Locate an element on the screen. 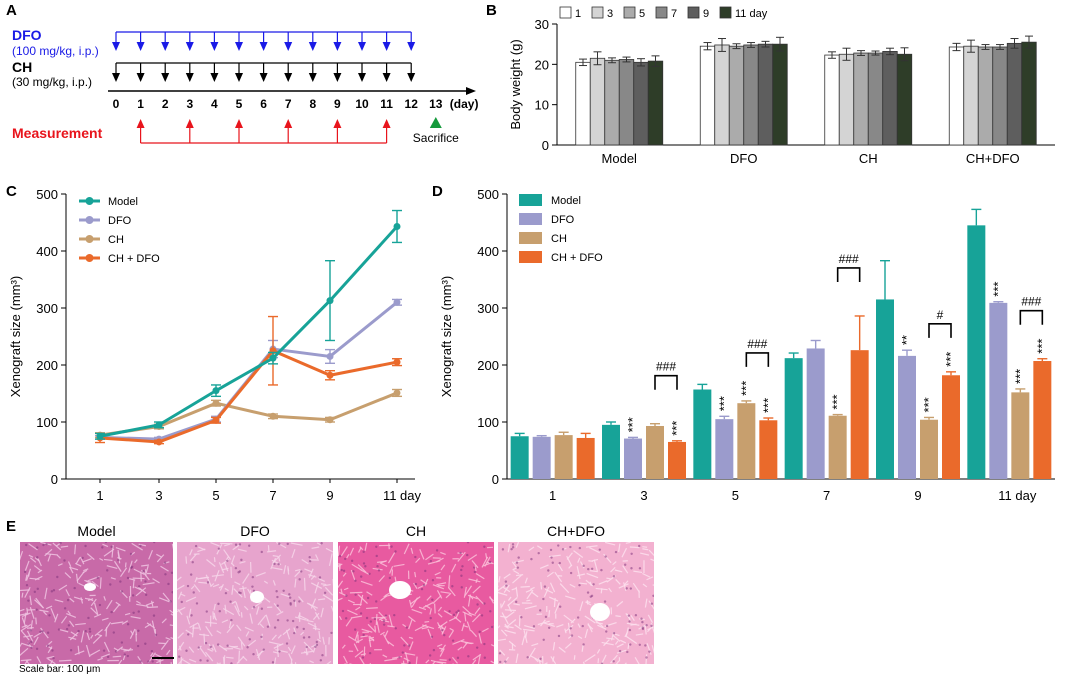 The image size is (1065, 679). central-vein is located at coordinates (600, 612).